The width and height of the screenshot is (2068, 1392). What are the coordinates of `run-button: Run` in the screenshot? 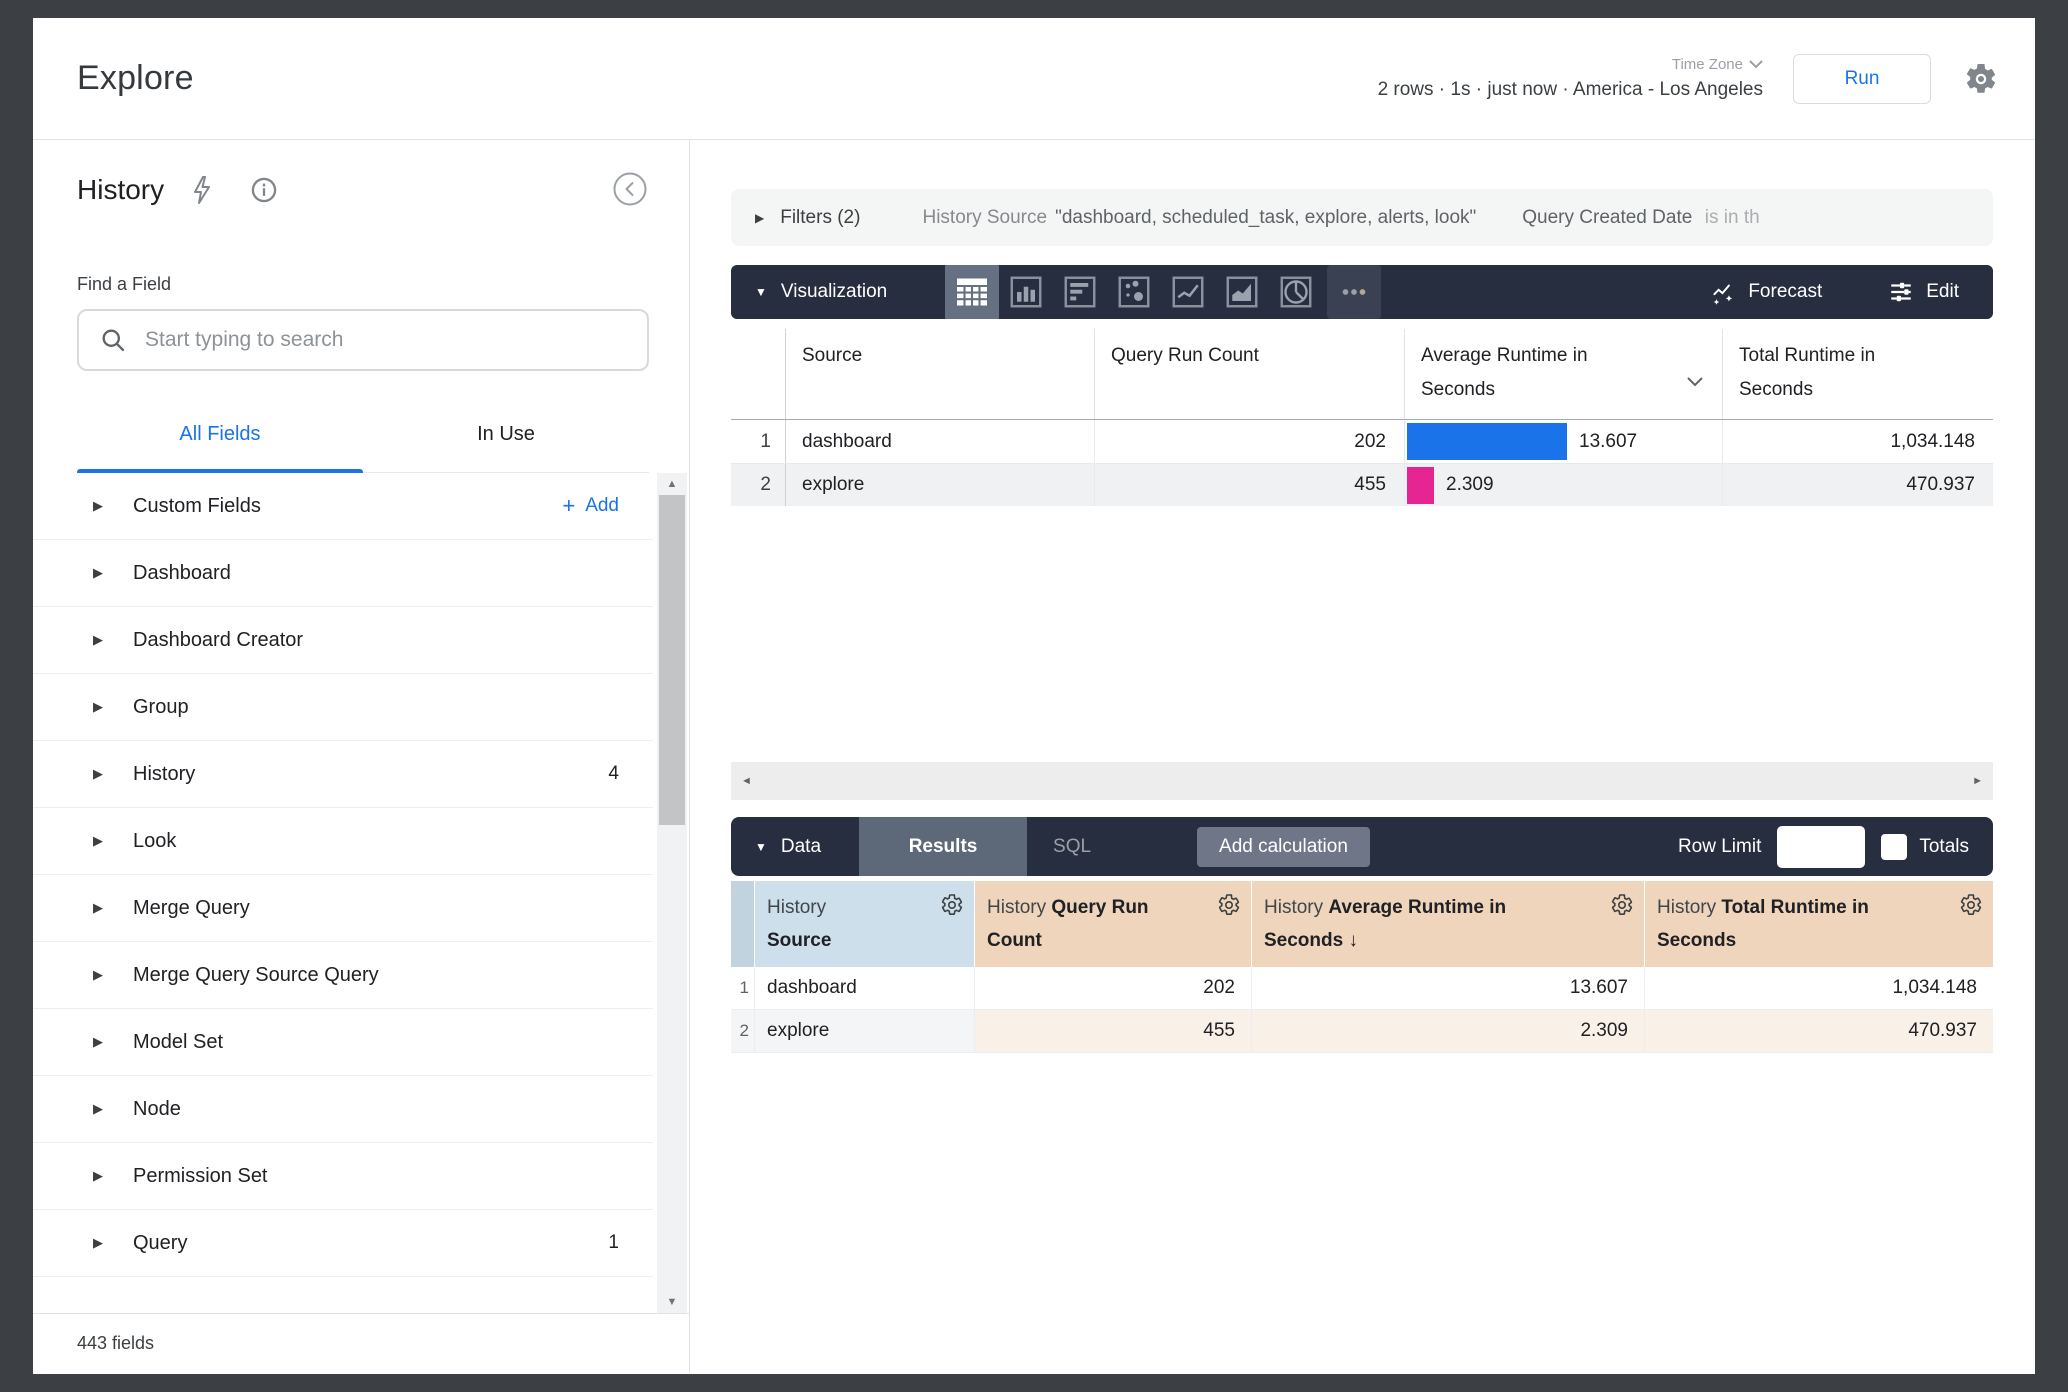 It's located at (1862, 78).